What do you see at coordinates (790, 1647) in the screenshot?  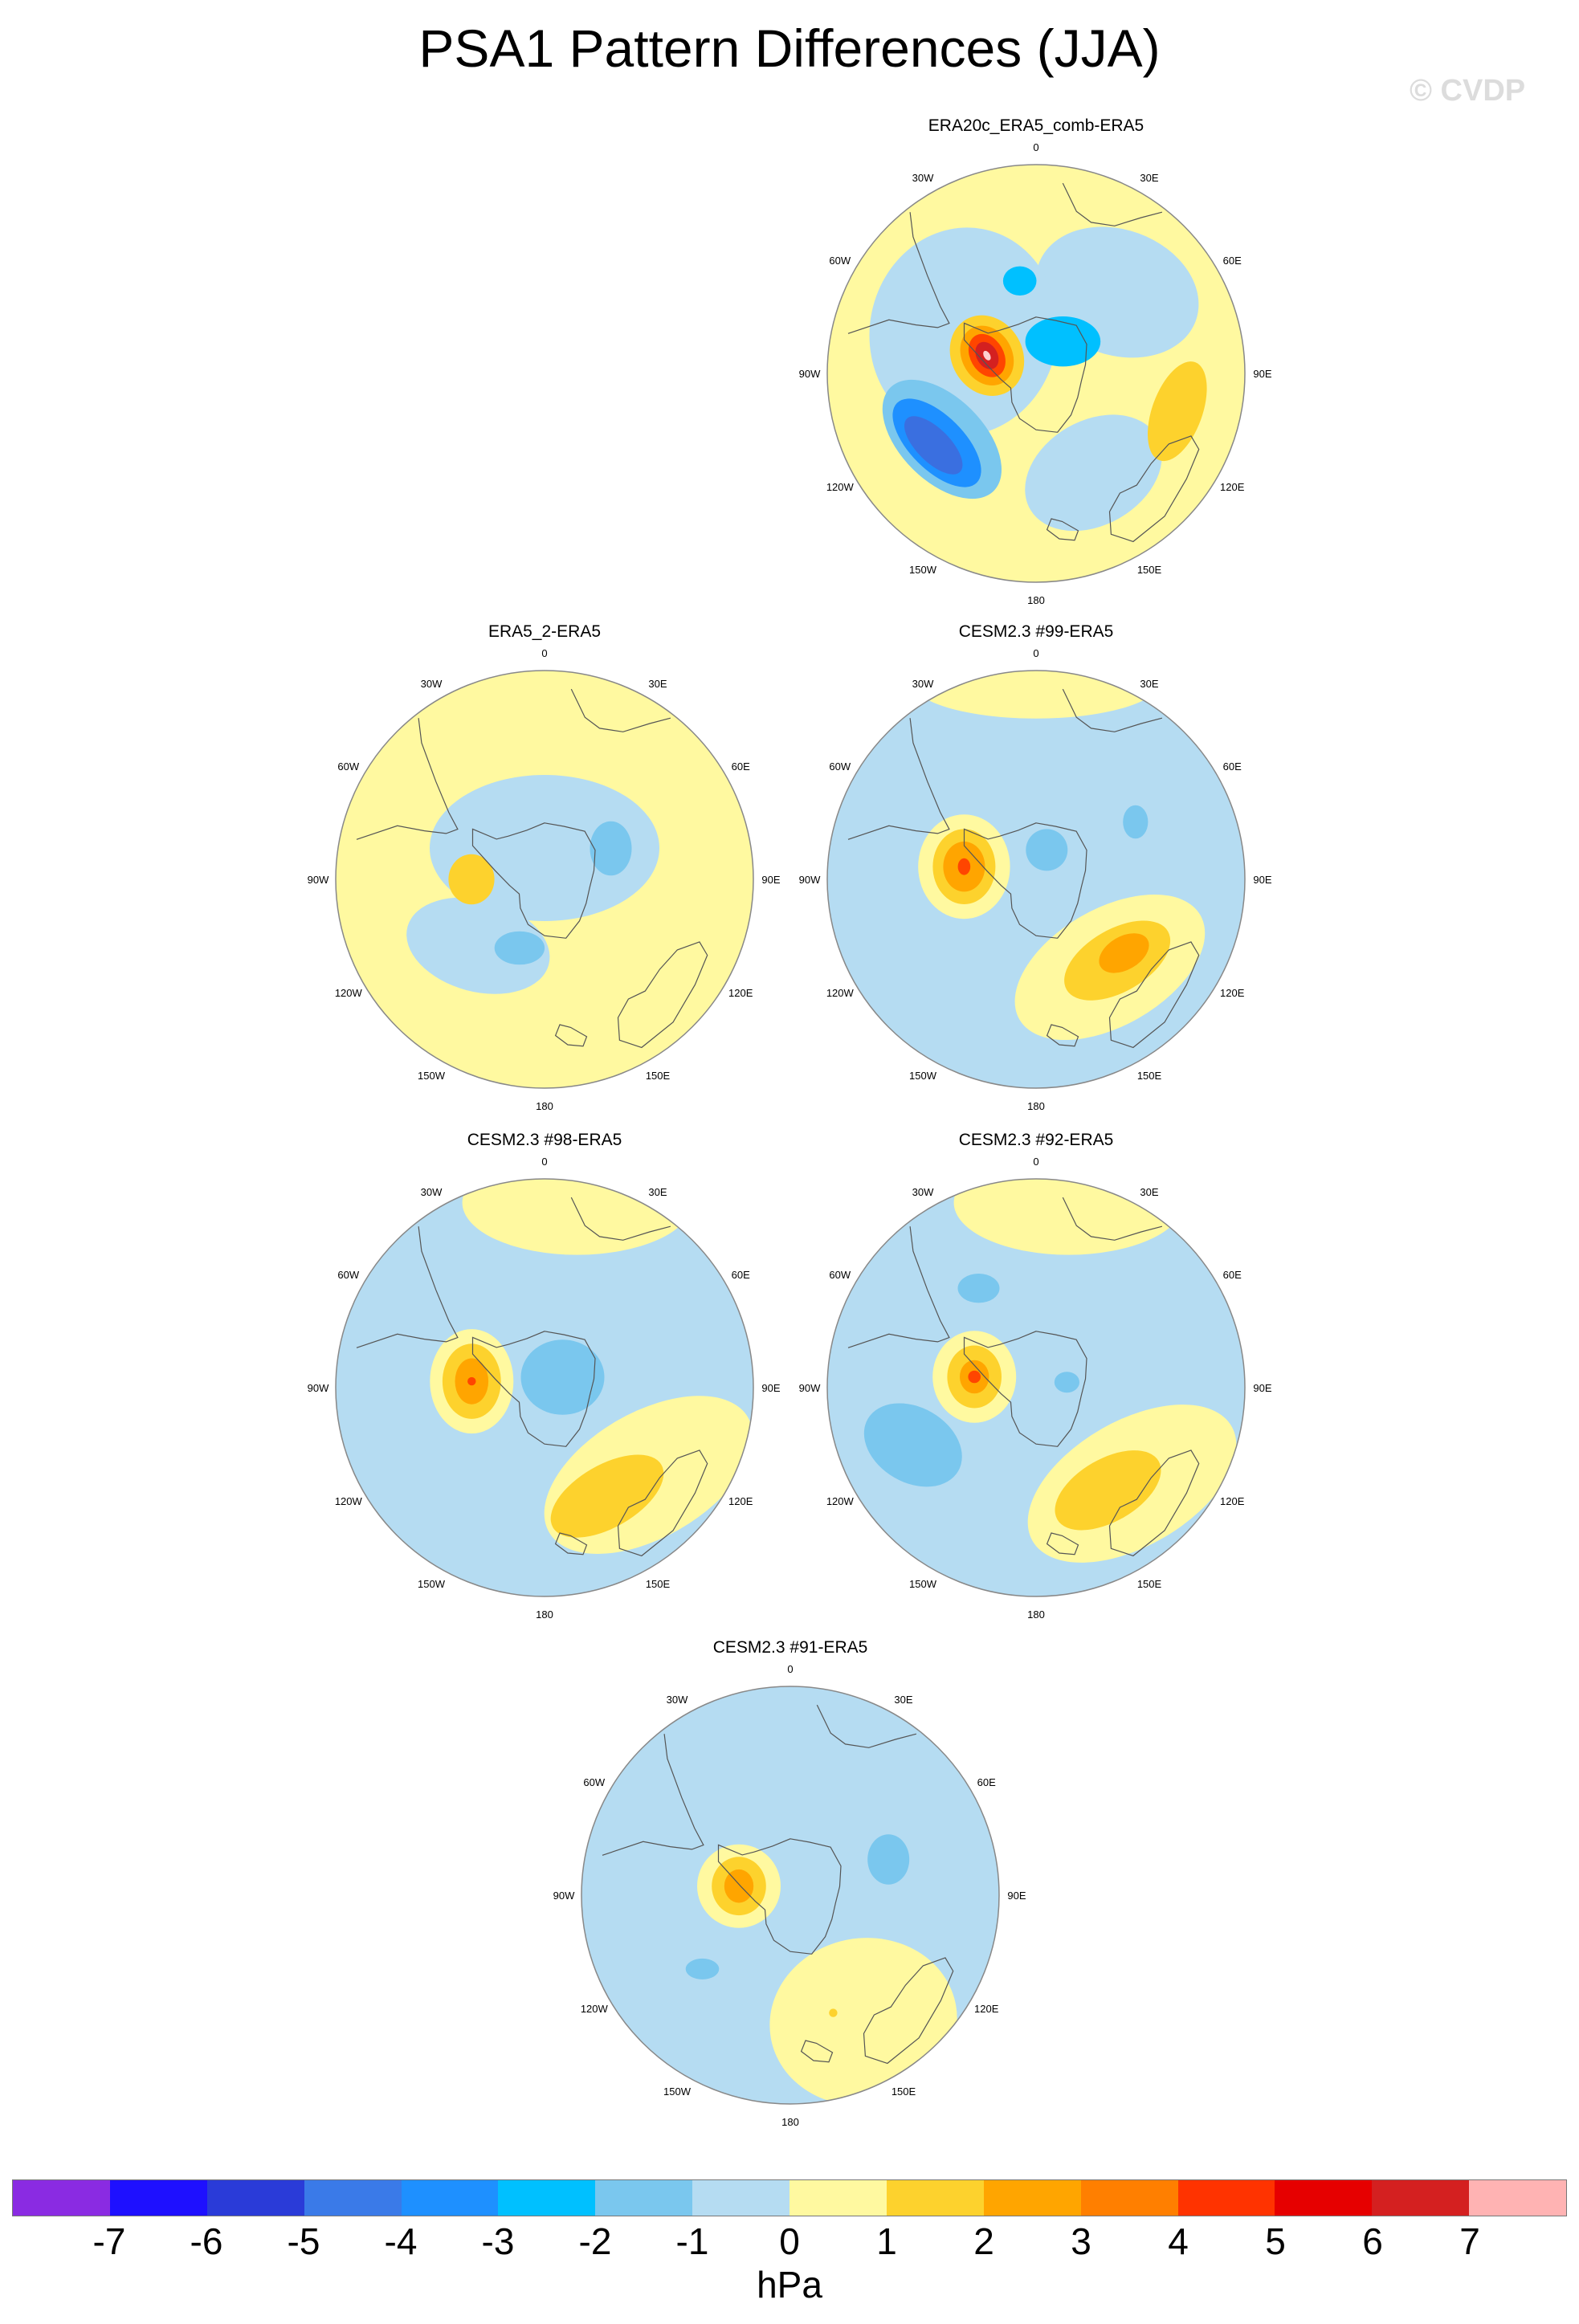 I see `panel-title: CESM2.3 #91-ERA5` at bounding box center [790, 1647].